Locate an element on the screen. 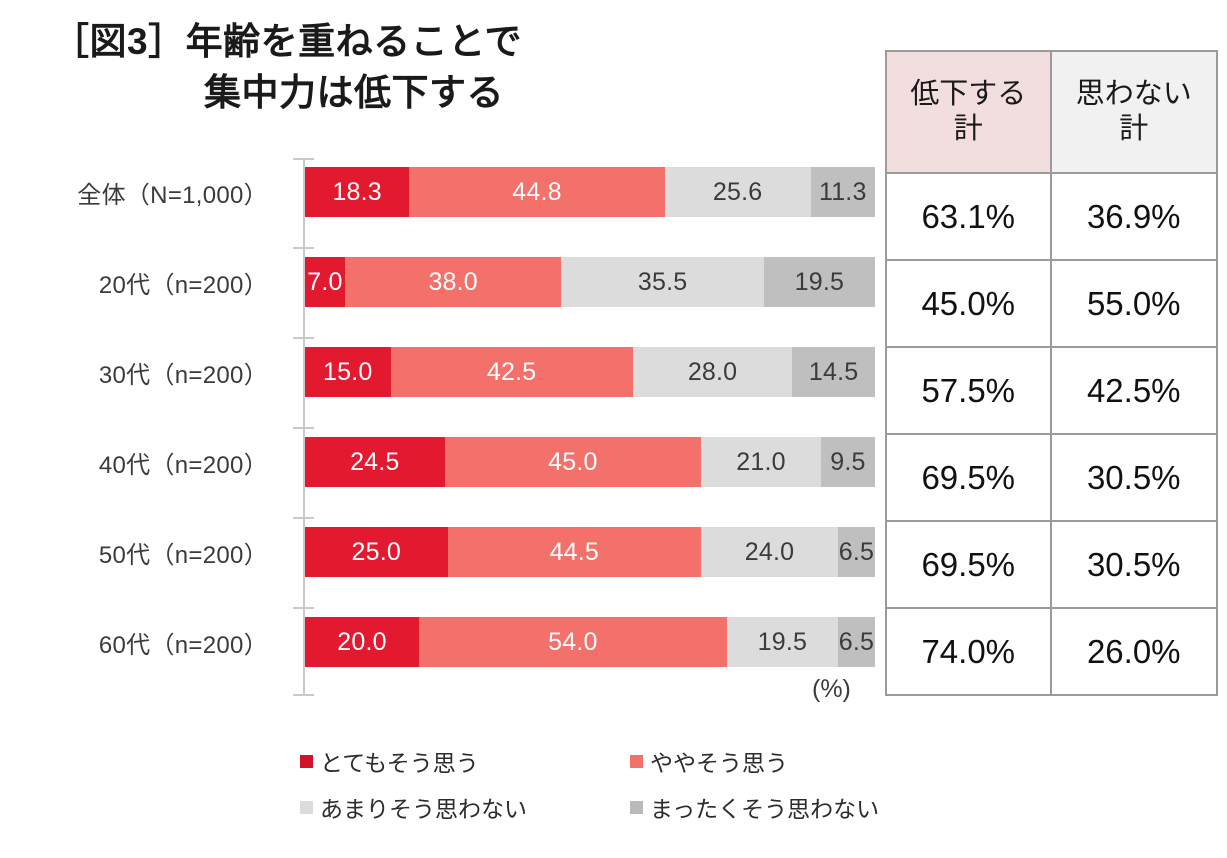  table-row: 74.0% 26.0% is located at coordinates (1051, 652).